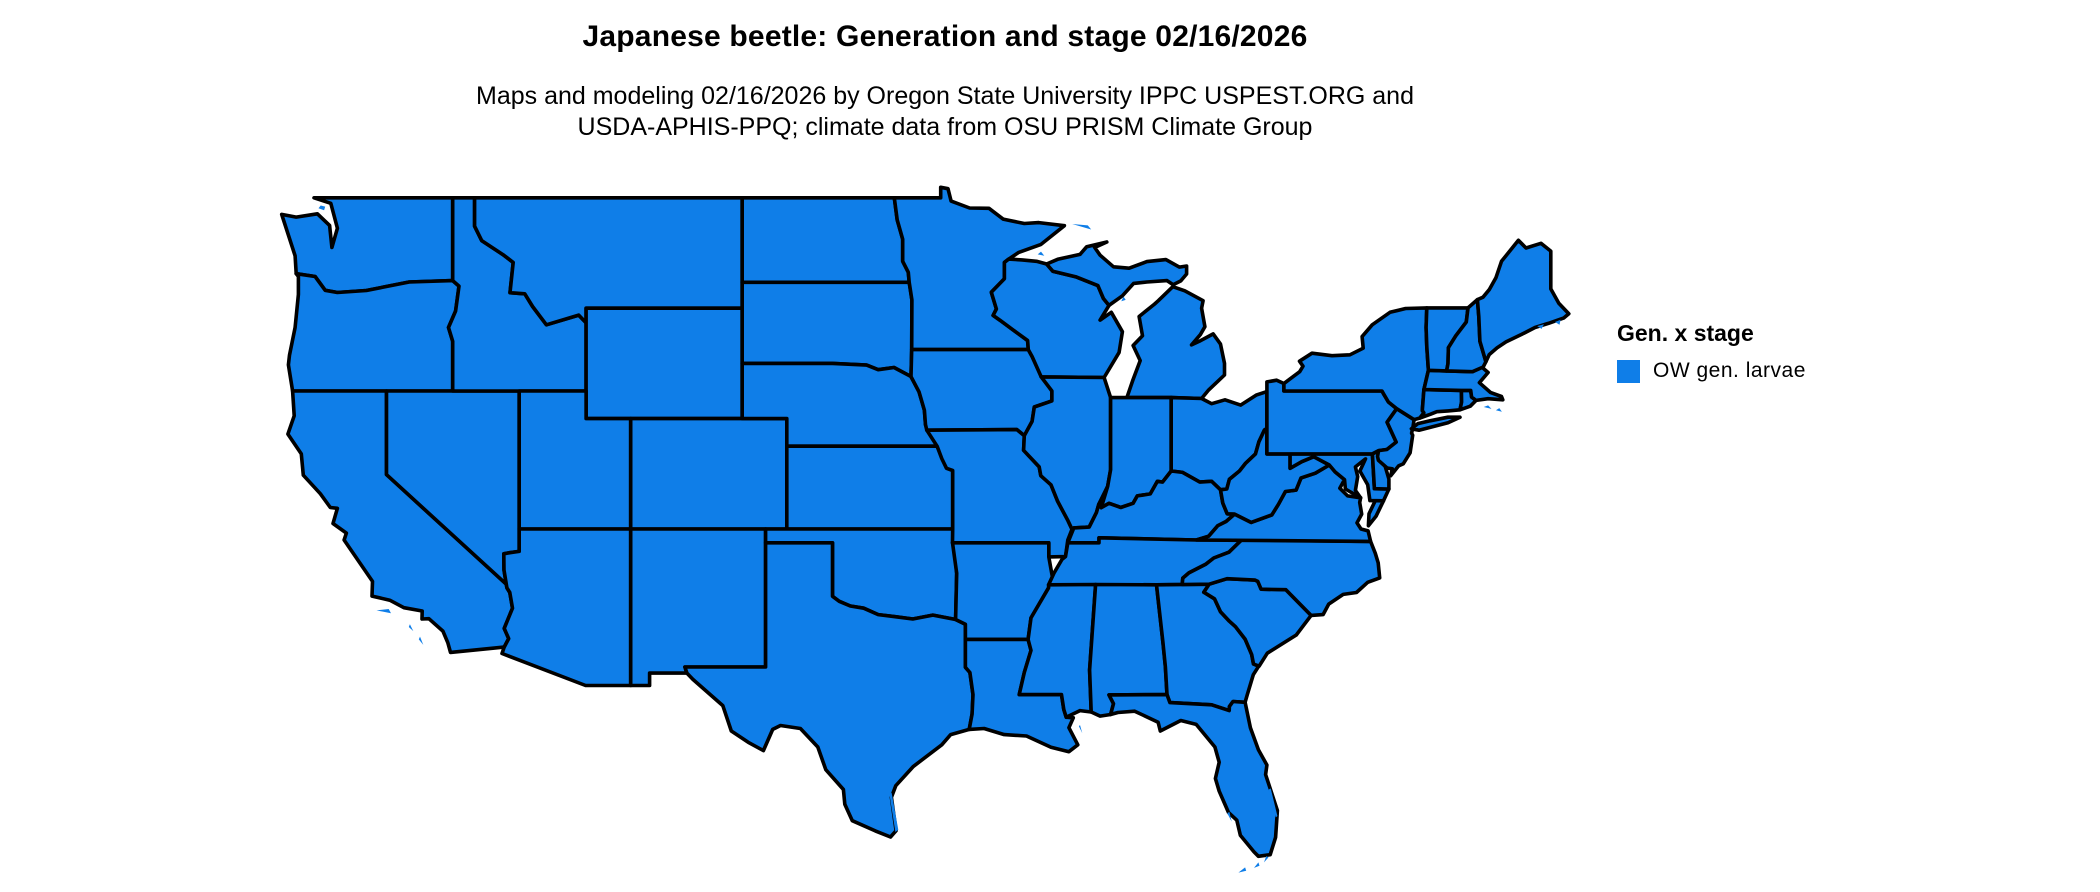 The image size is (2100, 892). Describe the element at coordinates (1281, 578) in the screenshot. I see `state-NC` at that location.